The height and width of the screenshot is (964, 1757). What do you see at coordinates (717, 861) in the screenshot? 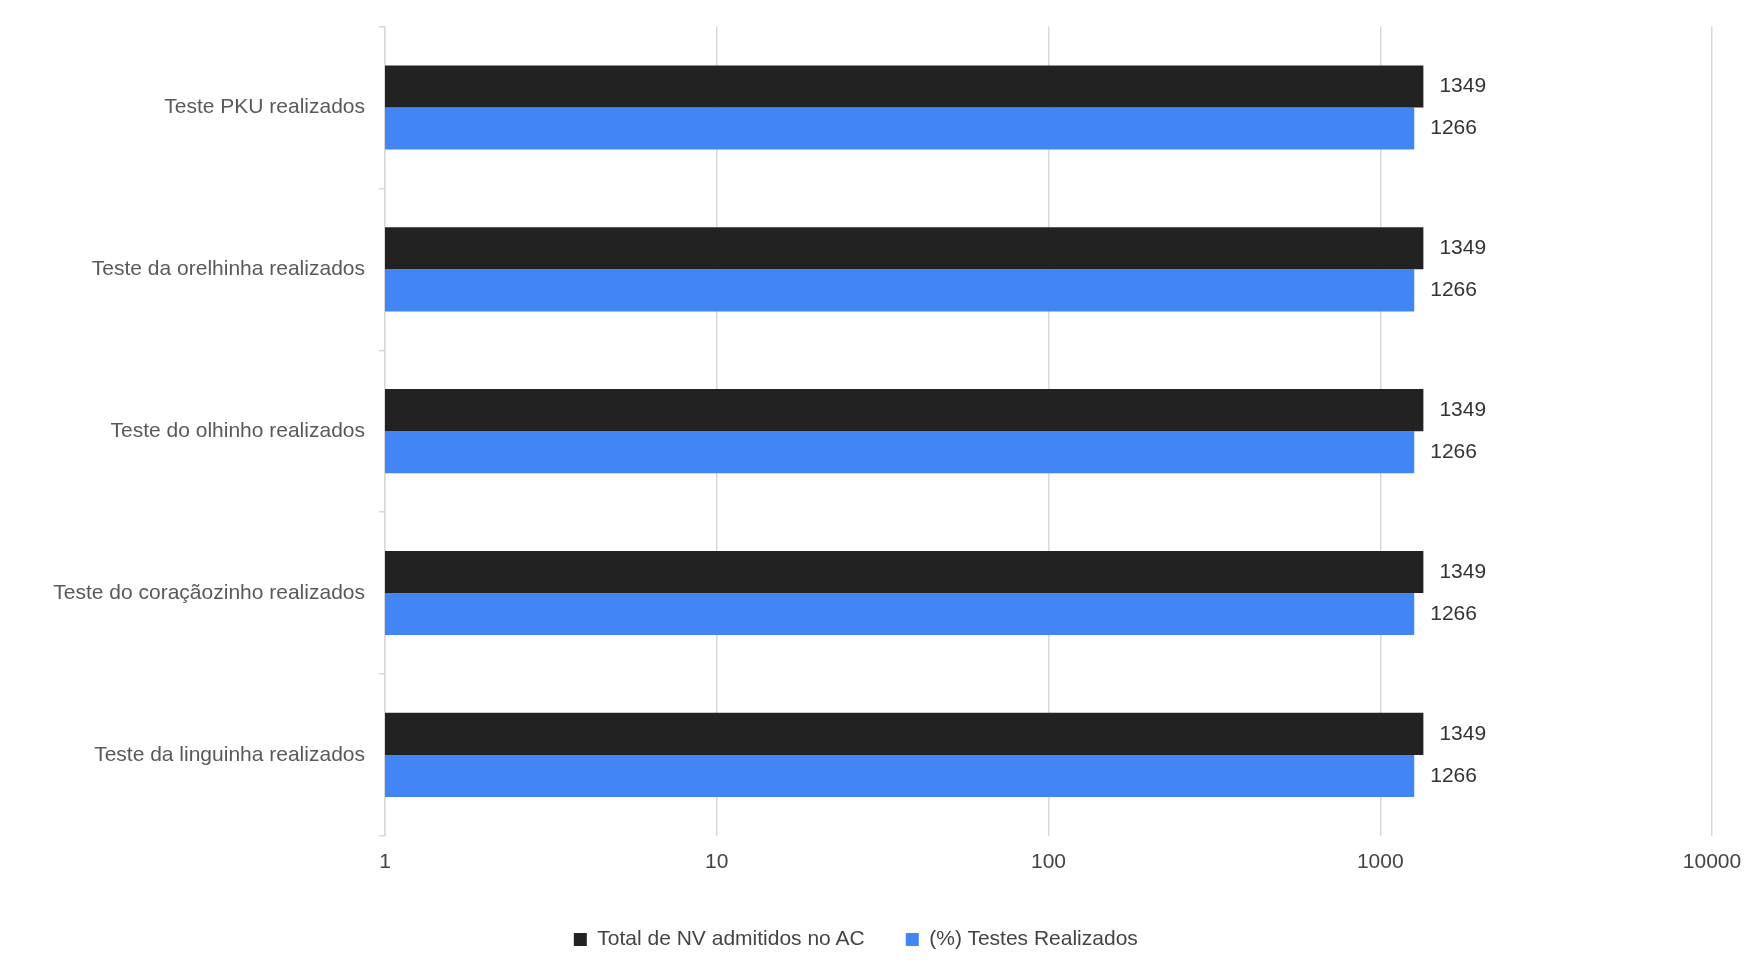
I see `x-tick-label: 10` at bounding box center [717, 861].